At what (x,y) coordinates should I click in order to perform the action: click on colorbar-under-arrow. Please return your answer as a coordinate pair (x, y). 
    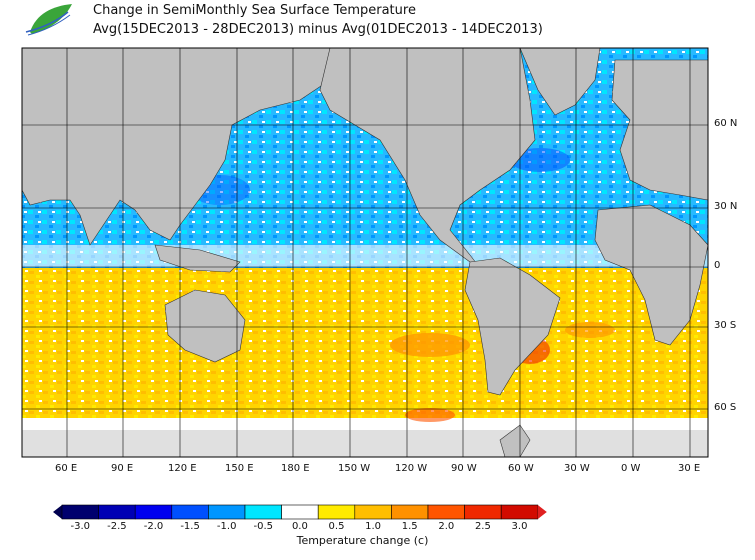
    Looking at the image, I should click on (57, 512).